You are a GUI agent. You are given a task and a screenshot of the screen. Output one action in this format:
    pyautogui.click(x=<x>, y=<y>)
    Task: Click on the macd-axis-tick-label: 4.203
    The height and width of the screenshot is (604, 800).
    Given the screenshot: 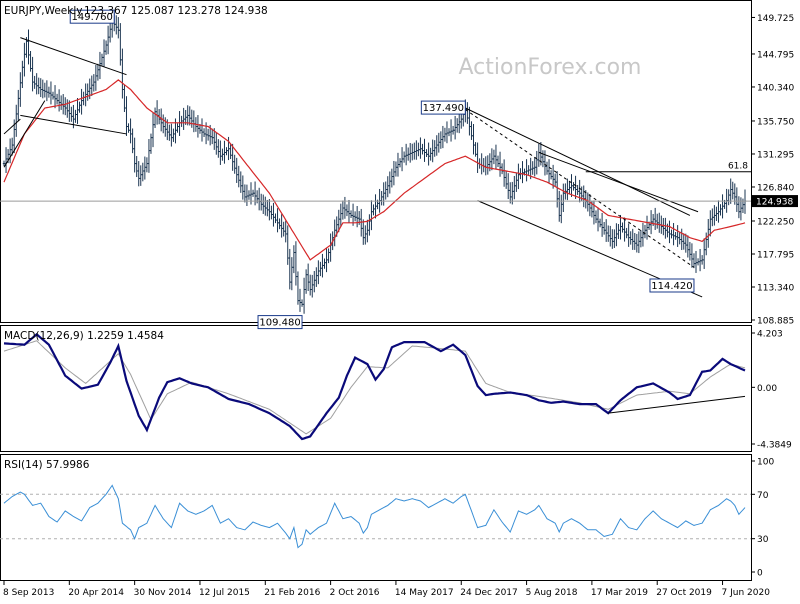 What is the action you would take?
    pyautogui.click(x=770, y=335)
    